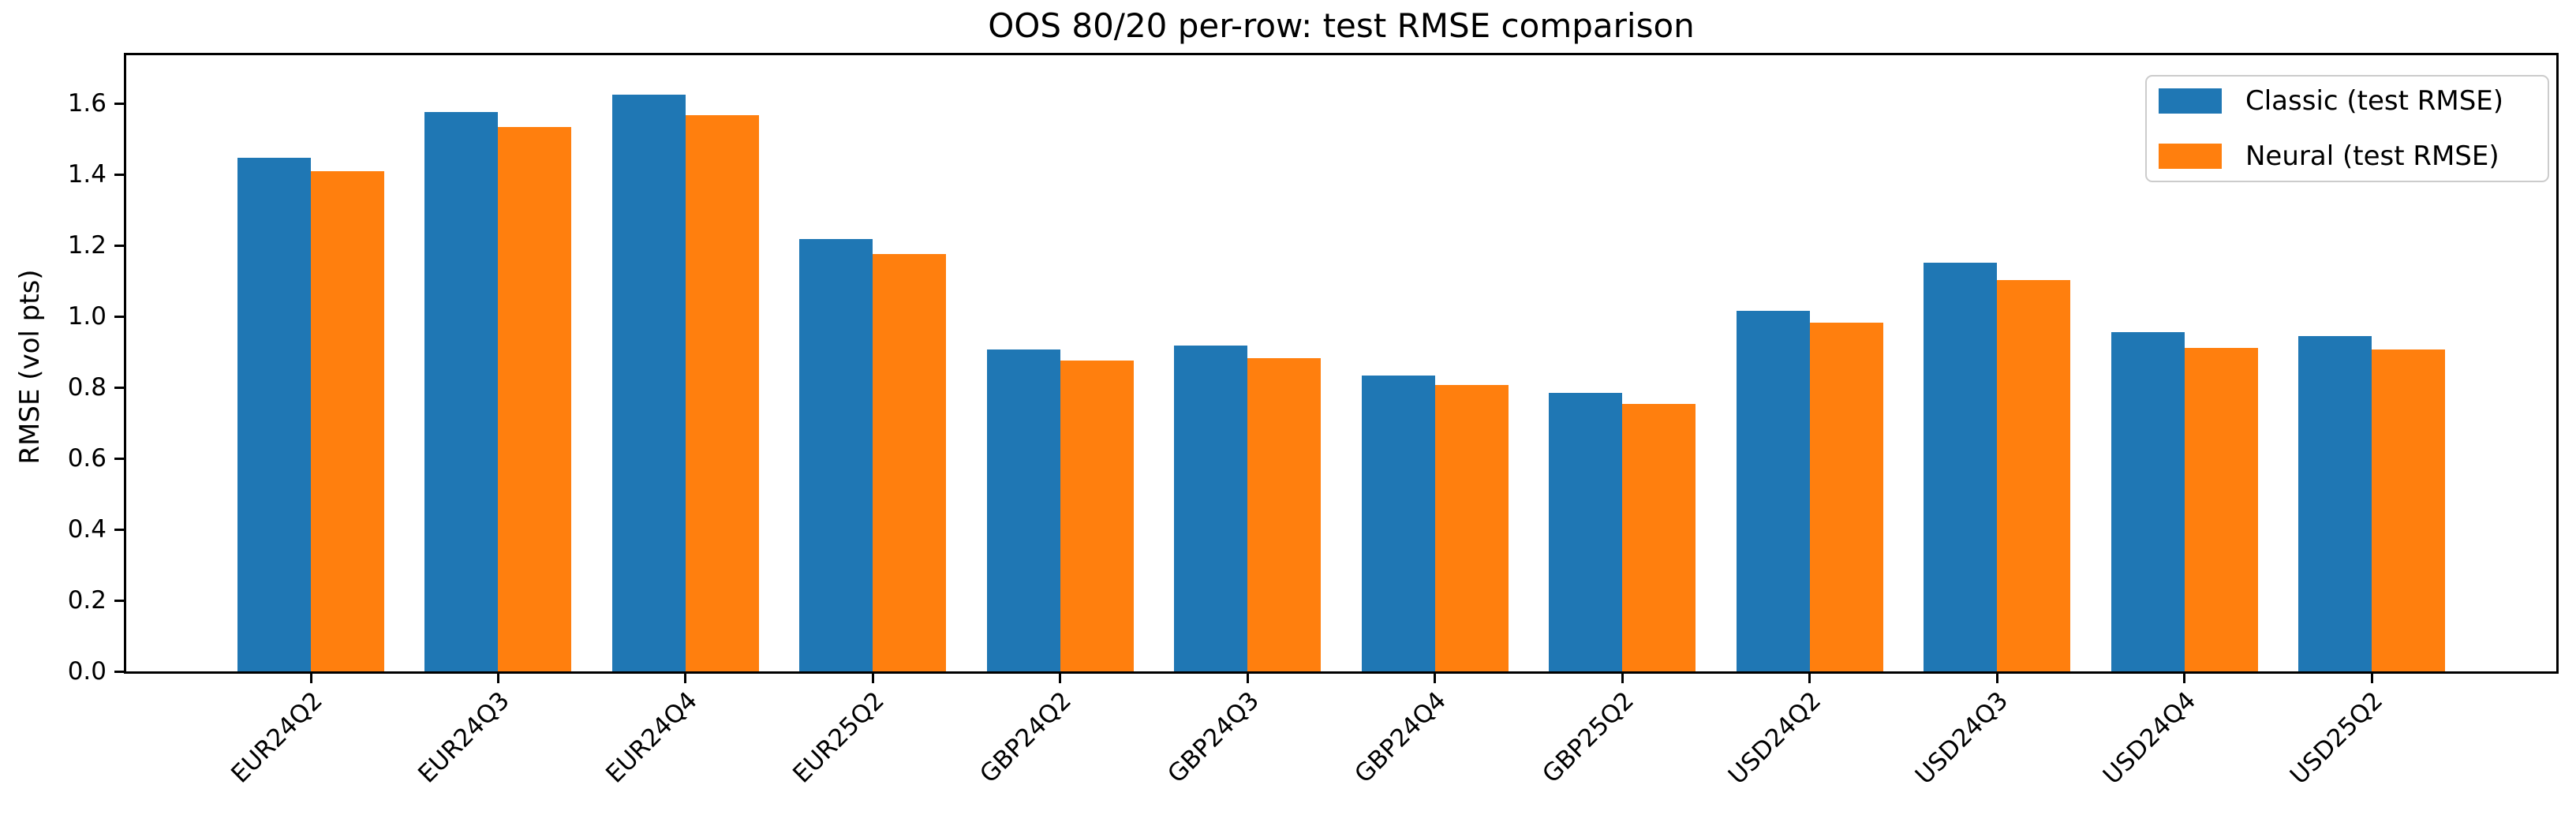  I want to click on bar-classic-EUR25Q2, so click(836, 455).